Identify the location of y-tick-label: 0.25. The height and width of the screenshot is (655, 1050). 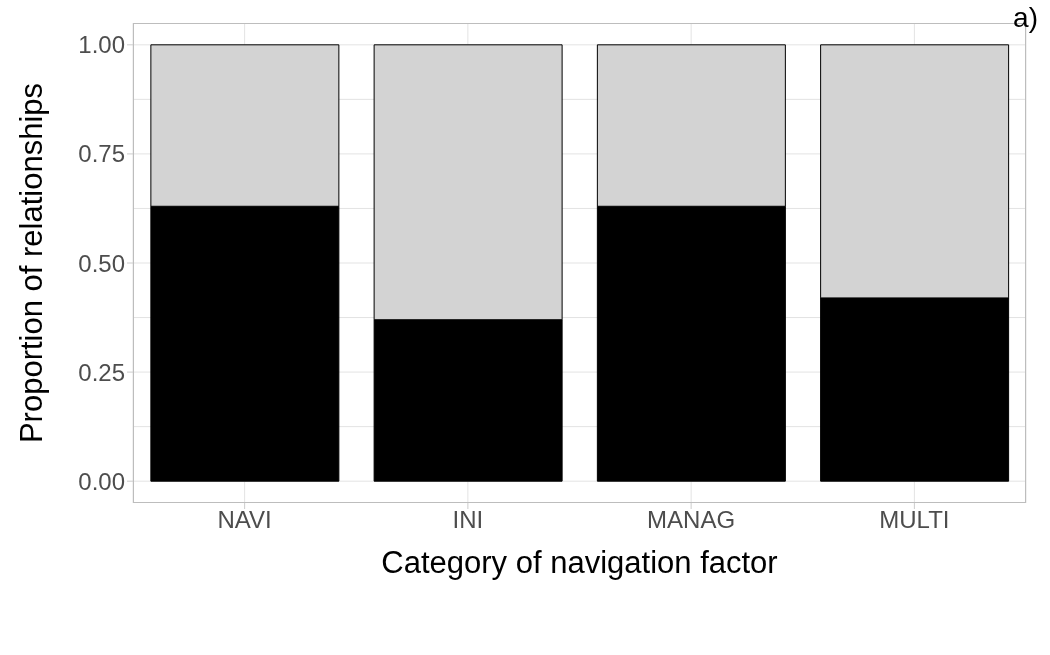
(101, 372).